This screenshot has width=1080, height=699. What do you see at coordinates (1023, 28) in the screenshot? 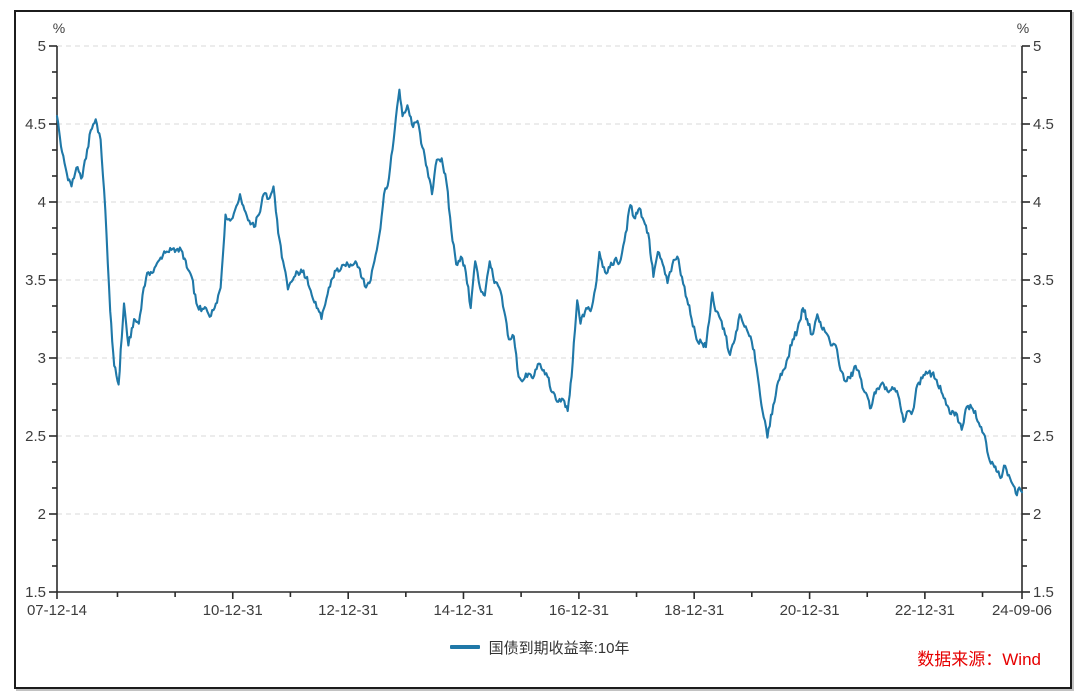
I see `y-axis-unit-right: %` at bounding box center [1023, 28].